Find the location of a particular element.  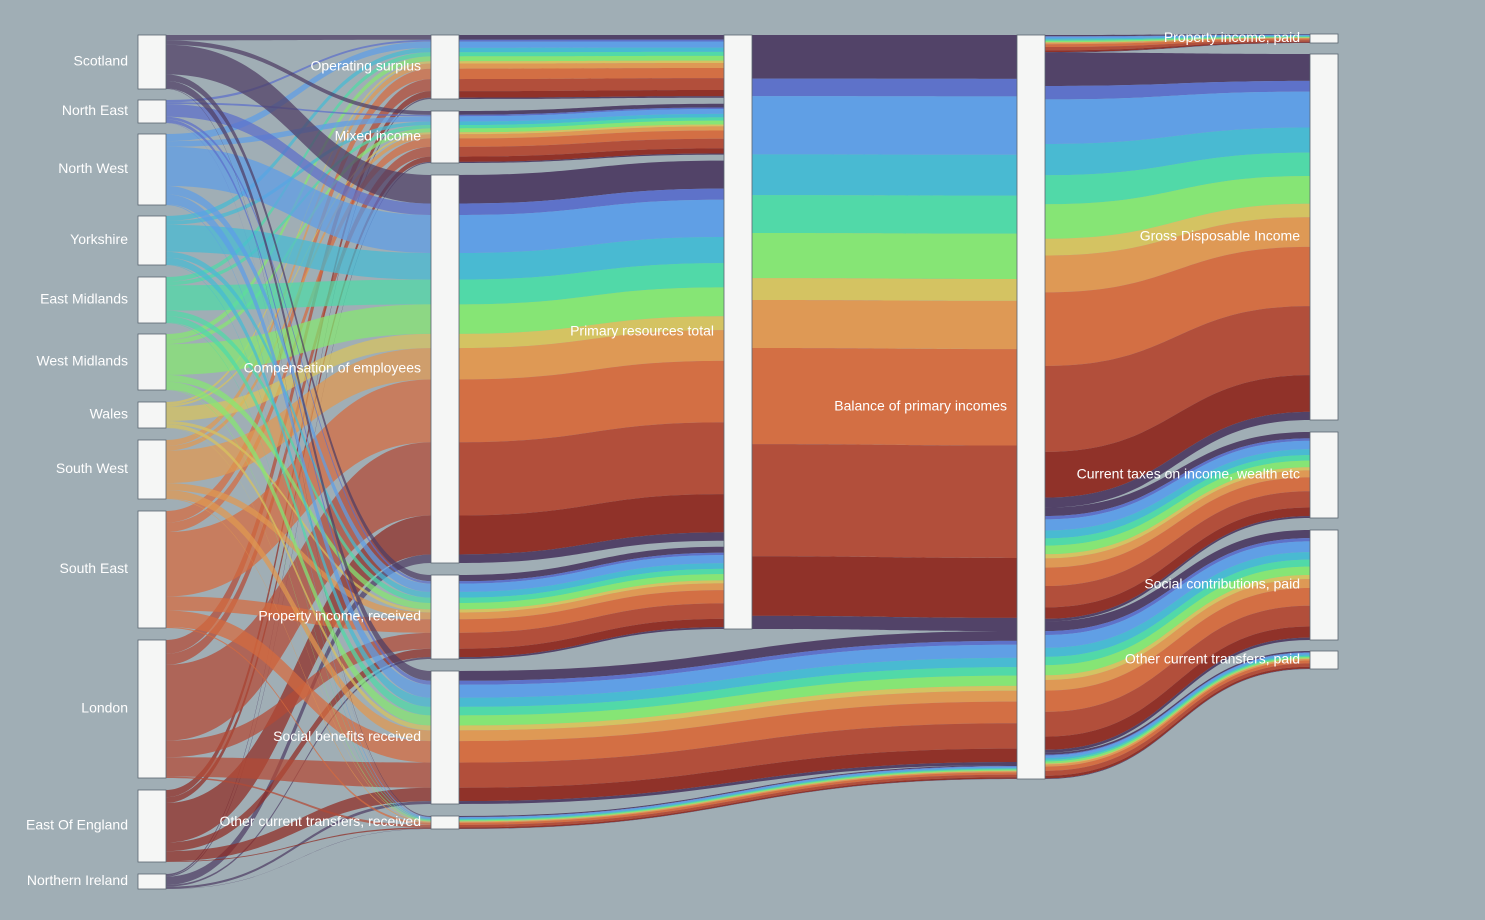

link-east-midlands-to-compensation-of-employees is located at coordinates (298, 295).